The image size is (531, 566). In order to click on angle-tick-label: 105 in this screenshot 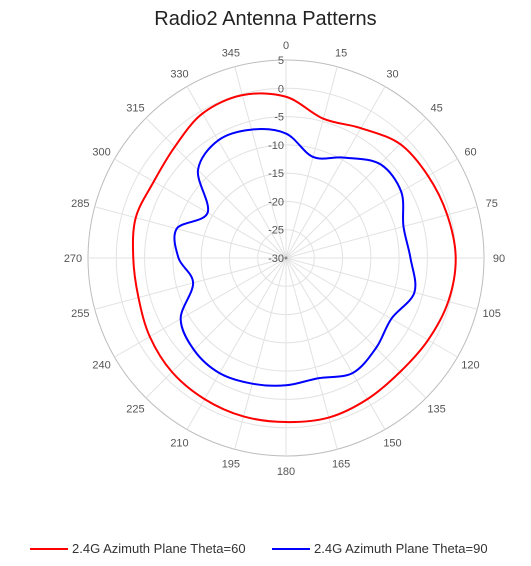, I will do `click(492, 314)`.